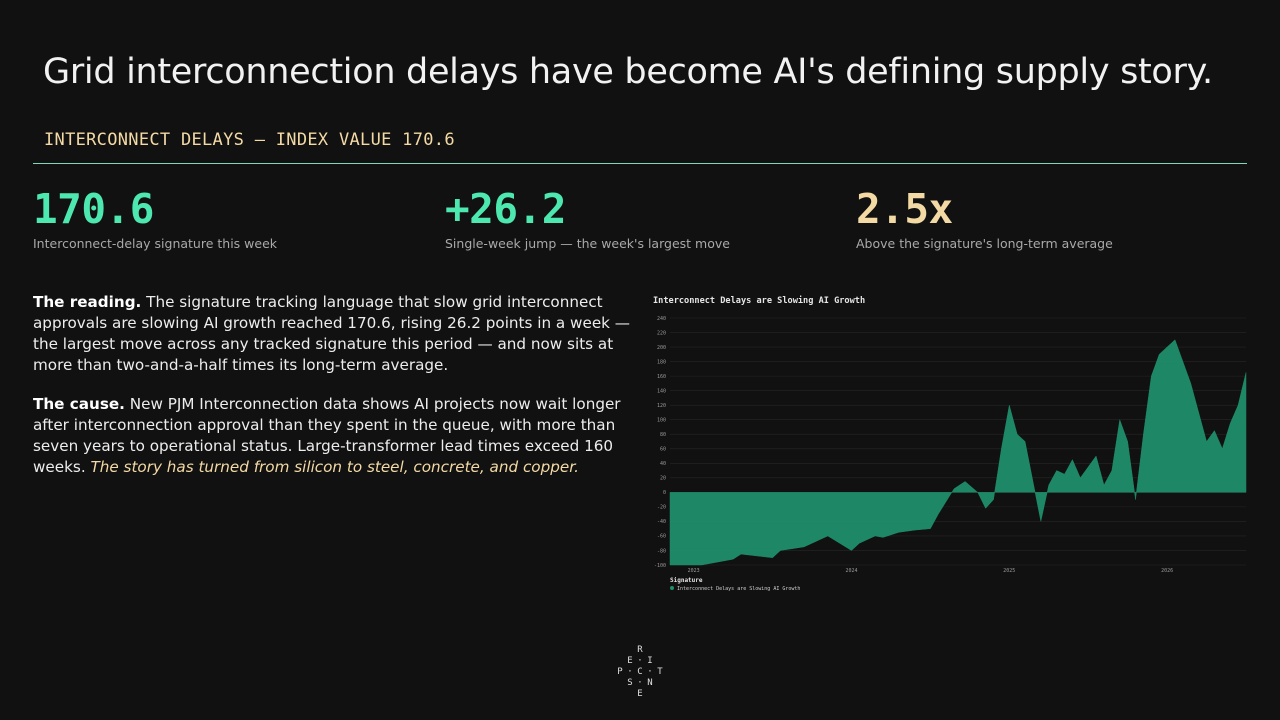 This screenshot has height=720, width=1280. What do you see at coordinates (1167, 571) in the screenshot?
I see `x-tick-label: 2026` at bounding box center [1167, 571].